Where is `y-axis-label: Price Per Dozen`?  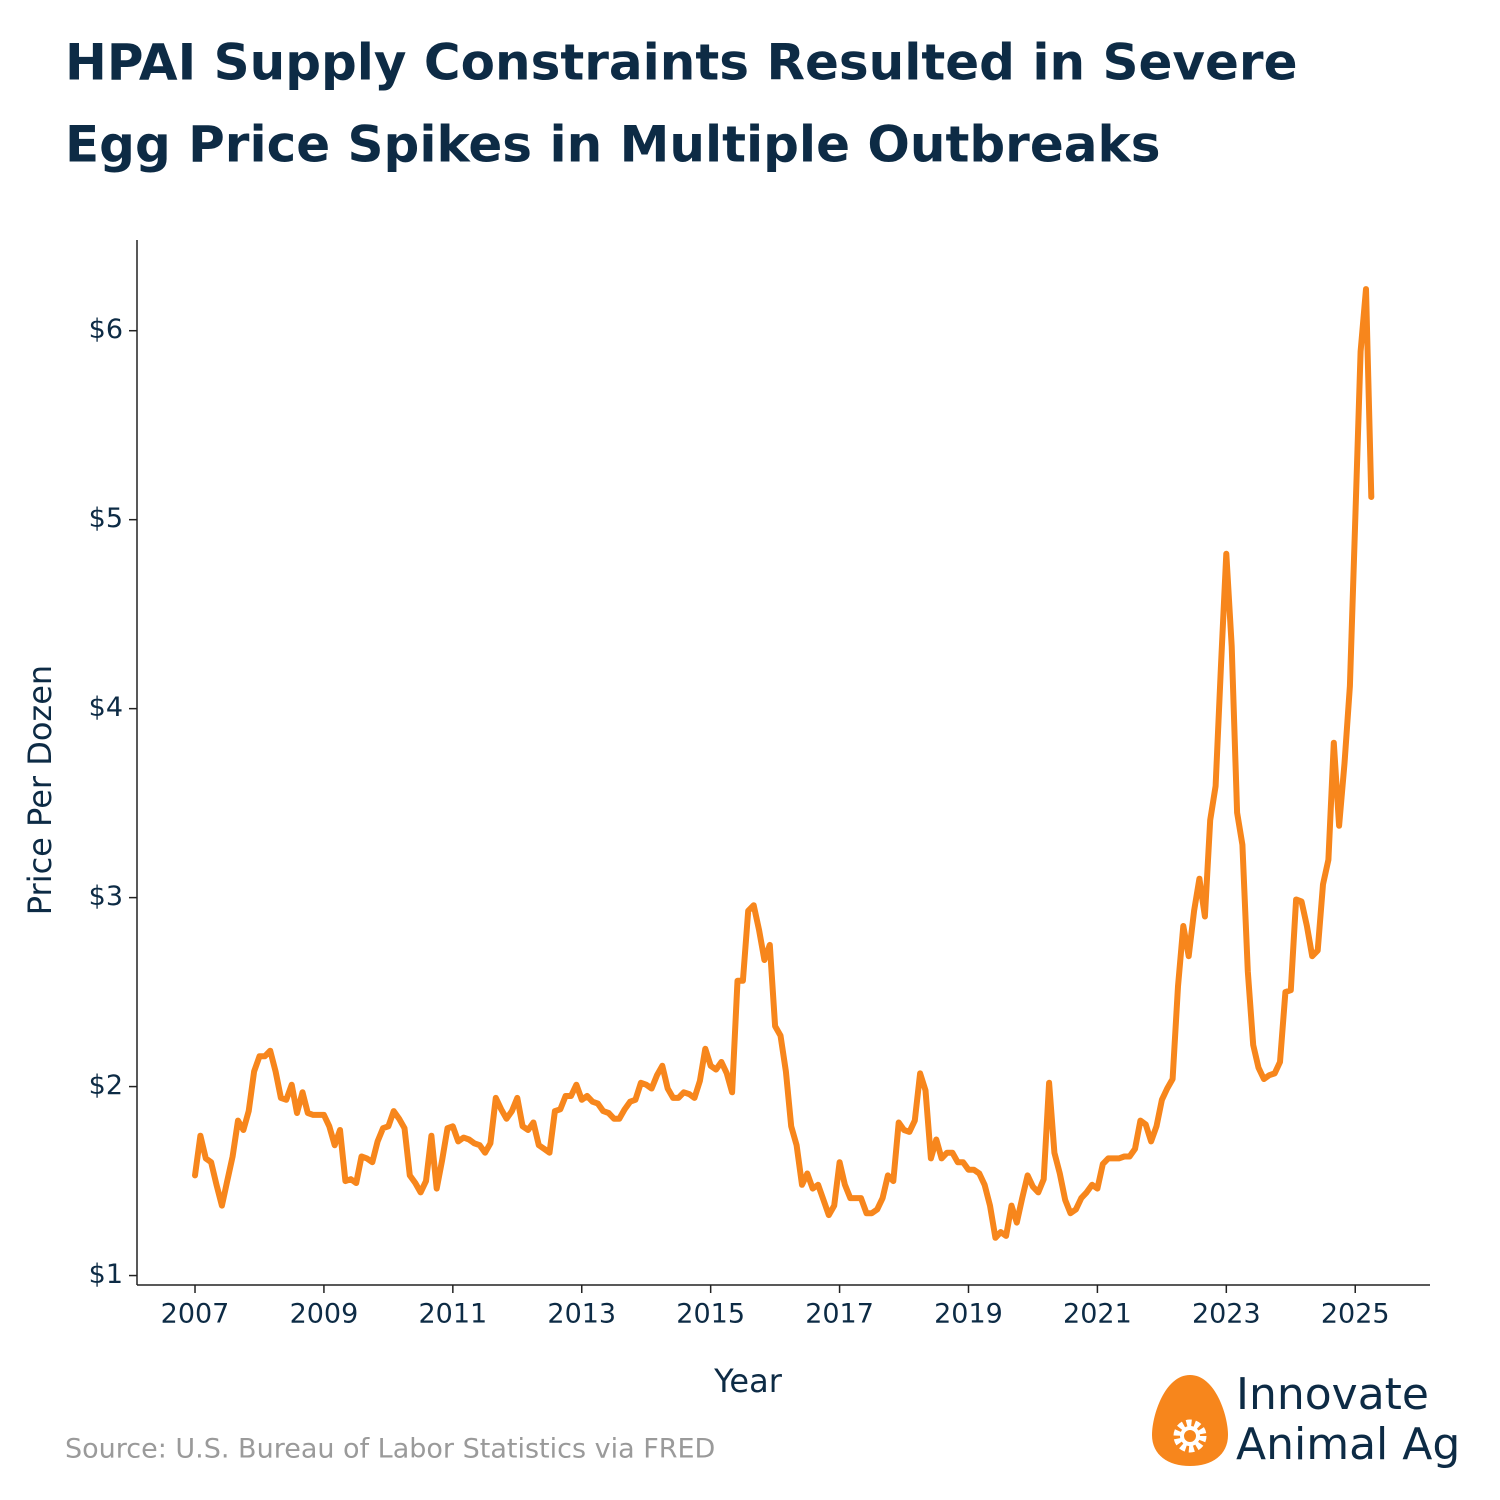 y-axis-label: Price Per Dozen is located at coordinates (40, 790).